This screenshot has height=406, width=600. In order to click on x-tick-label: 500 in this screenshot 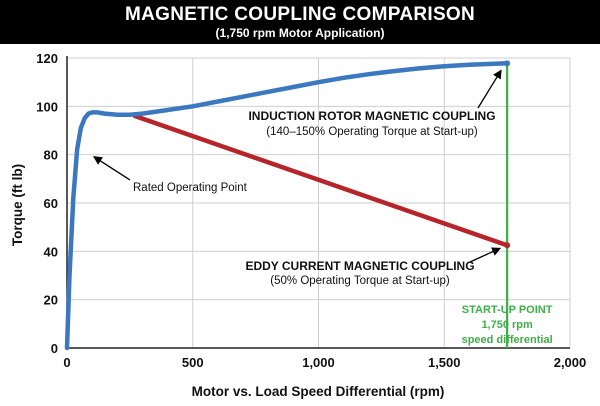, I will do `click(193, 362)`.